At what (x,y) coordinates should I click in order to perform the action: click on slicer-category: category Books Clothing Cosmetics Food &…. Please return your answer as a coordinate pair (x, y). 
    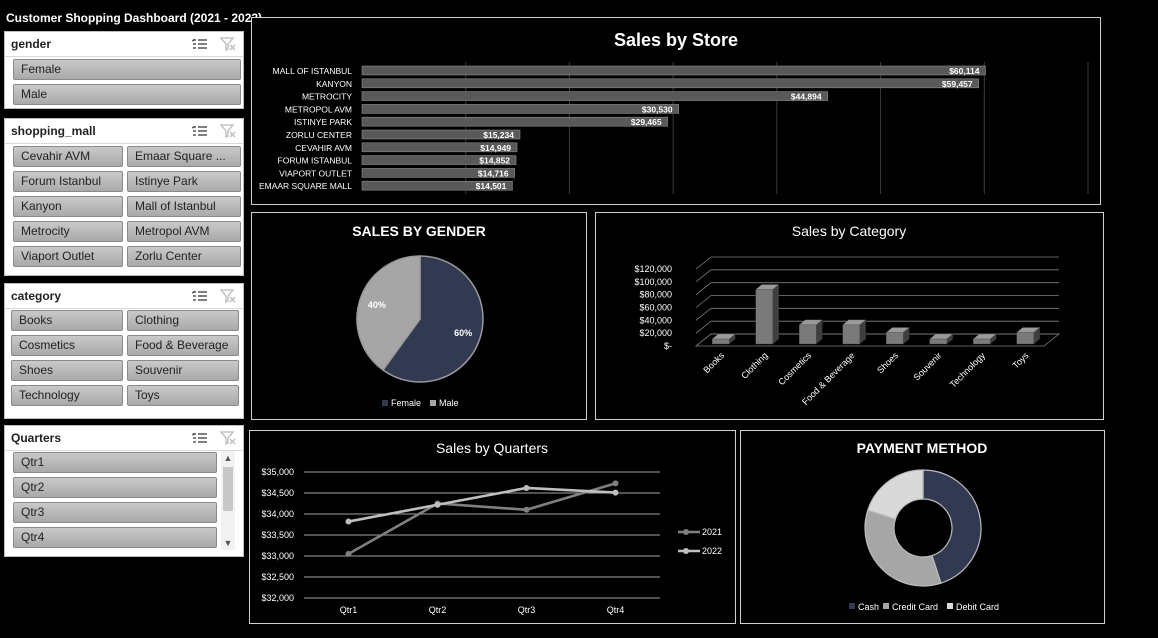
    Looking at the image, I should click on (124, 351).